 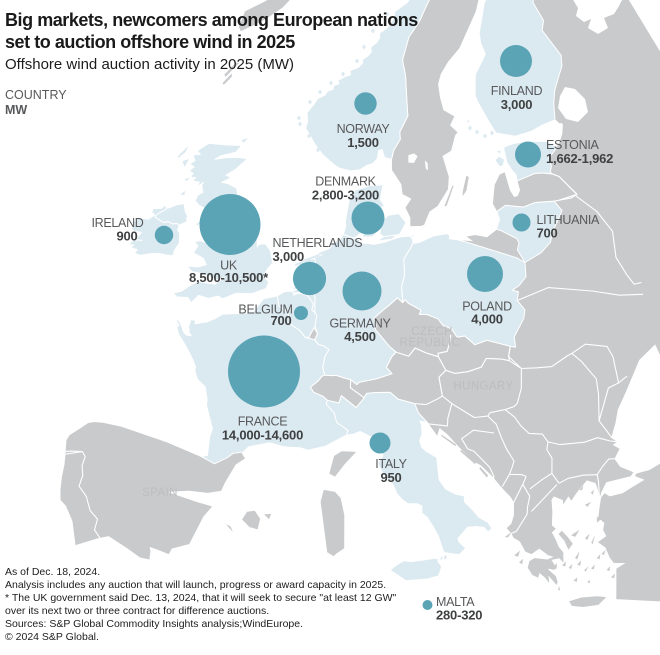 I want to click on svg-text: 8,500-10,500*, so click(x=229, y=277).